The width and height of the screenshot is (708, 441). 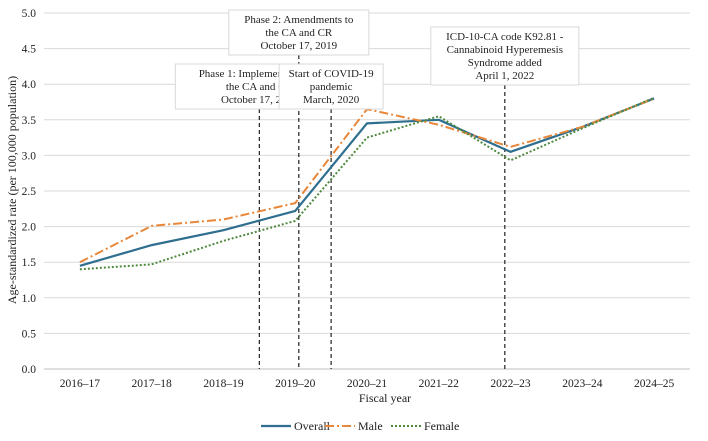 I want to click on x-axis-title: Fiscal year, so click(x=385, y=398).